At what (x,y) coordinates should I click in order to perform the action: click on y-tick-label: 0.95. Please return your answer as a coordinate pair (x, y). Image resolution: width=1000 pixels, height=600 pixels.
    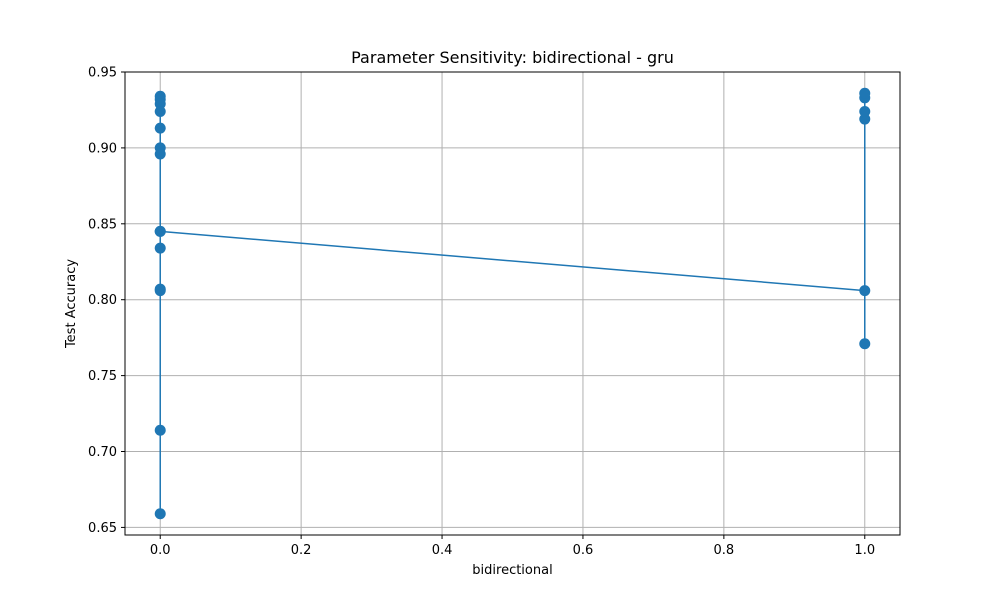
    Looking at the image, I should click on (102, 73).